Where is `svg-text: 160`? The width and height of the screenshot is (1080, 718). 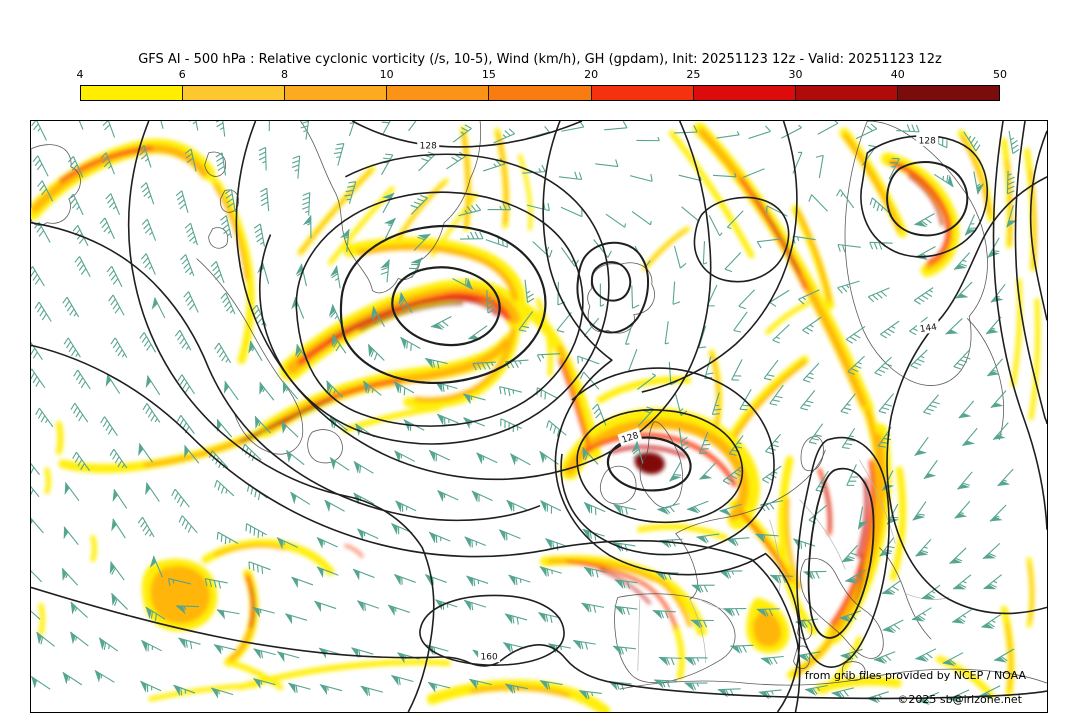
svg-text: 160 is located at coordinates (489, 658).